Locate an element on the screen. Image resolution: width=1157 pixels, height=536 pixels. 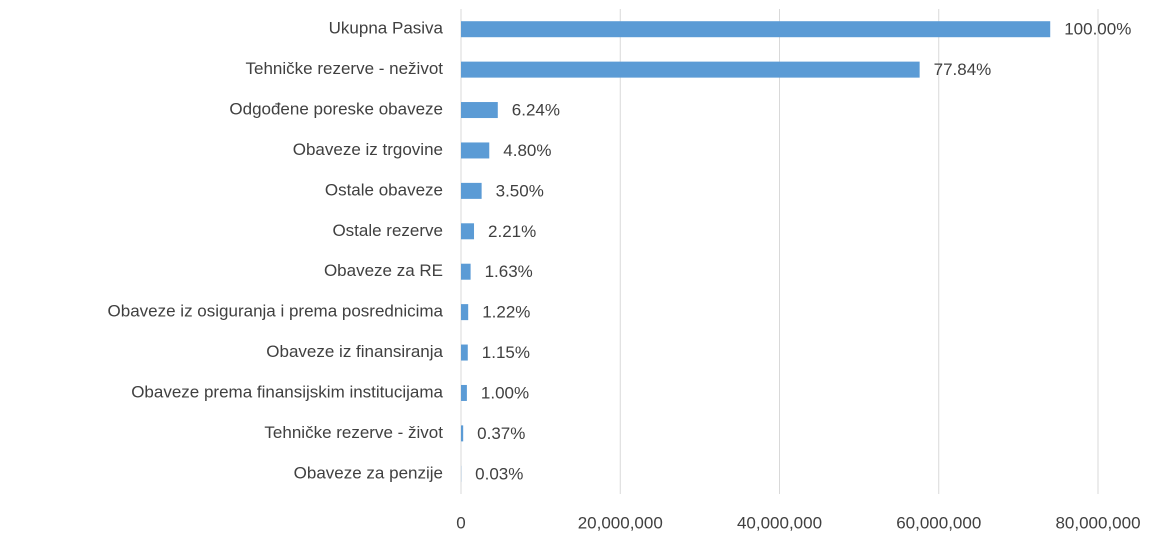
x-tick-label: 60,000,000 is located at coordinates (938, 522).